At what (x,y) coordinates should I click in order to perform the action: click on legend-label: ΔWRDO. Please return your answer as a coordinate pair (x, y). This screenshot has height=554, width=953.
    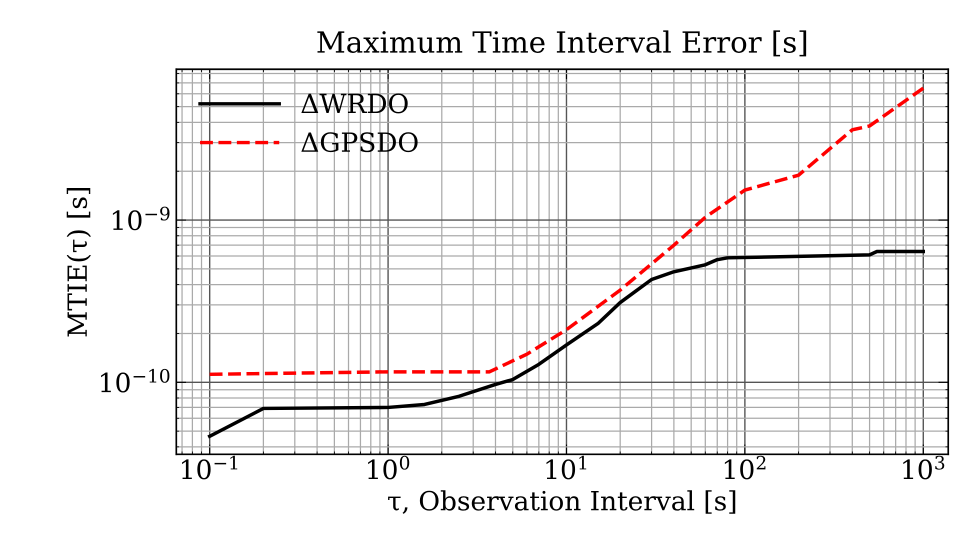
    Looking at the image, I should click on (354, 103).